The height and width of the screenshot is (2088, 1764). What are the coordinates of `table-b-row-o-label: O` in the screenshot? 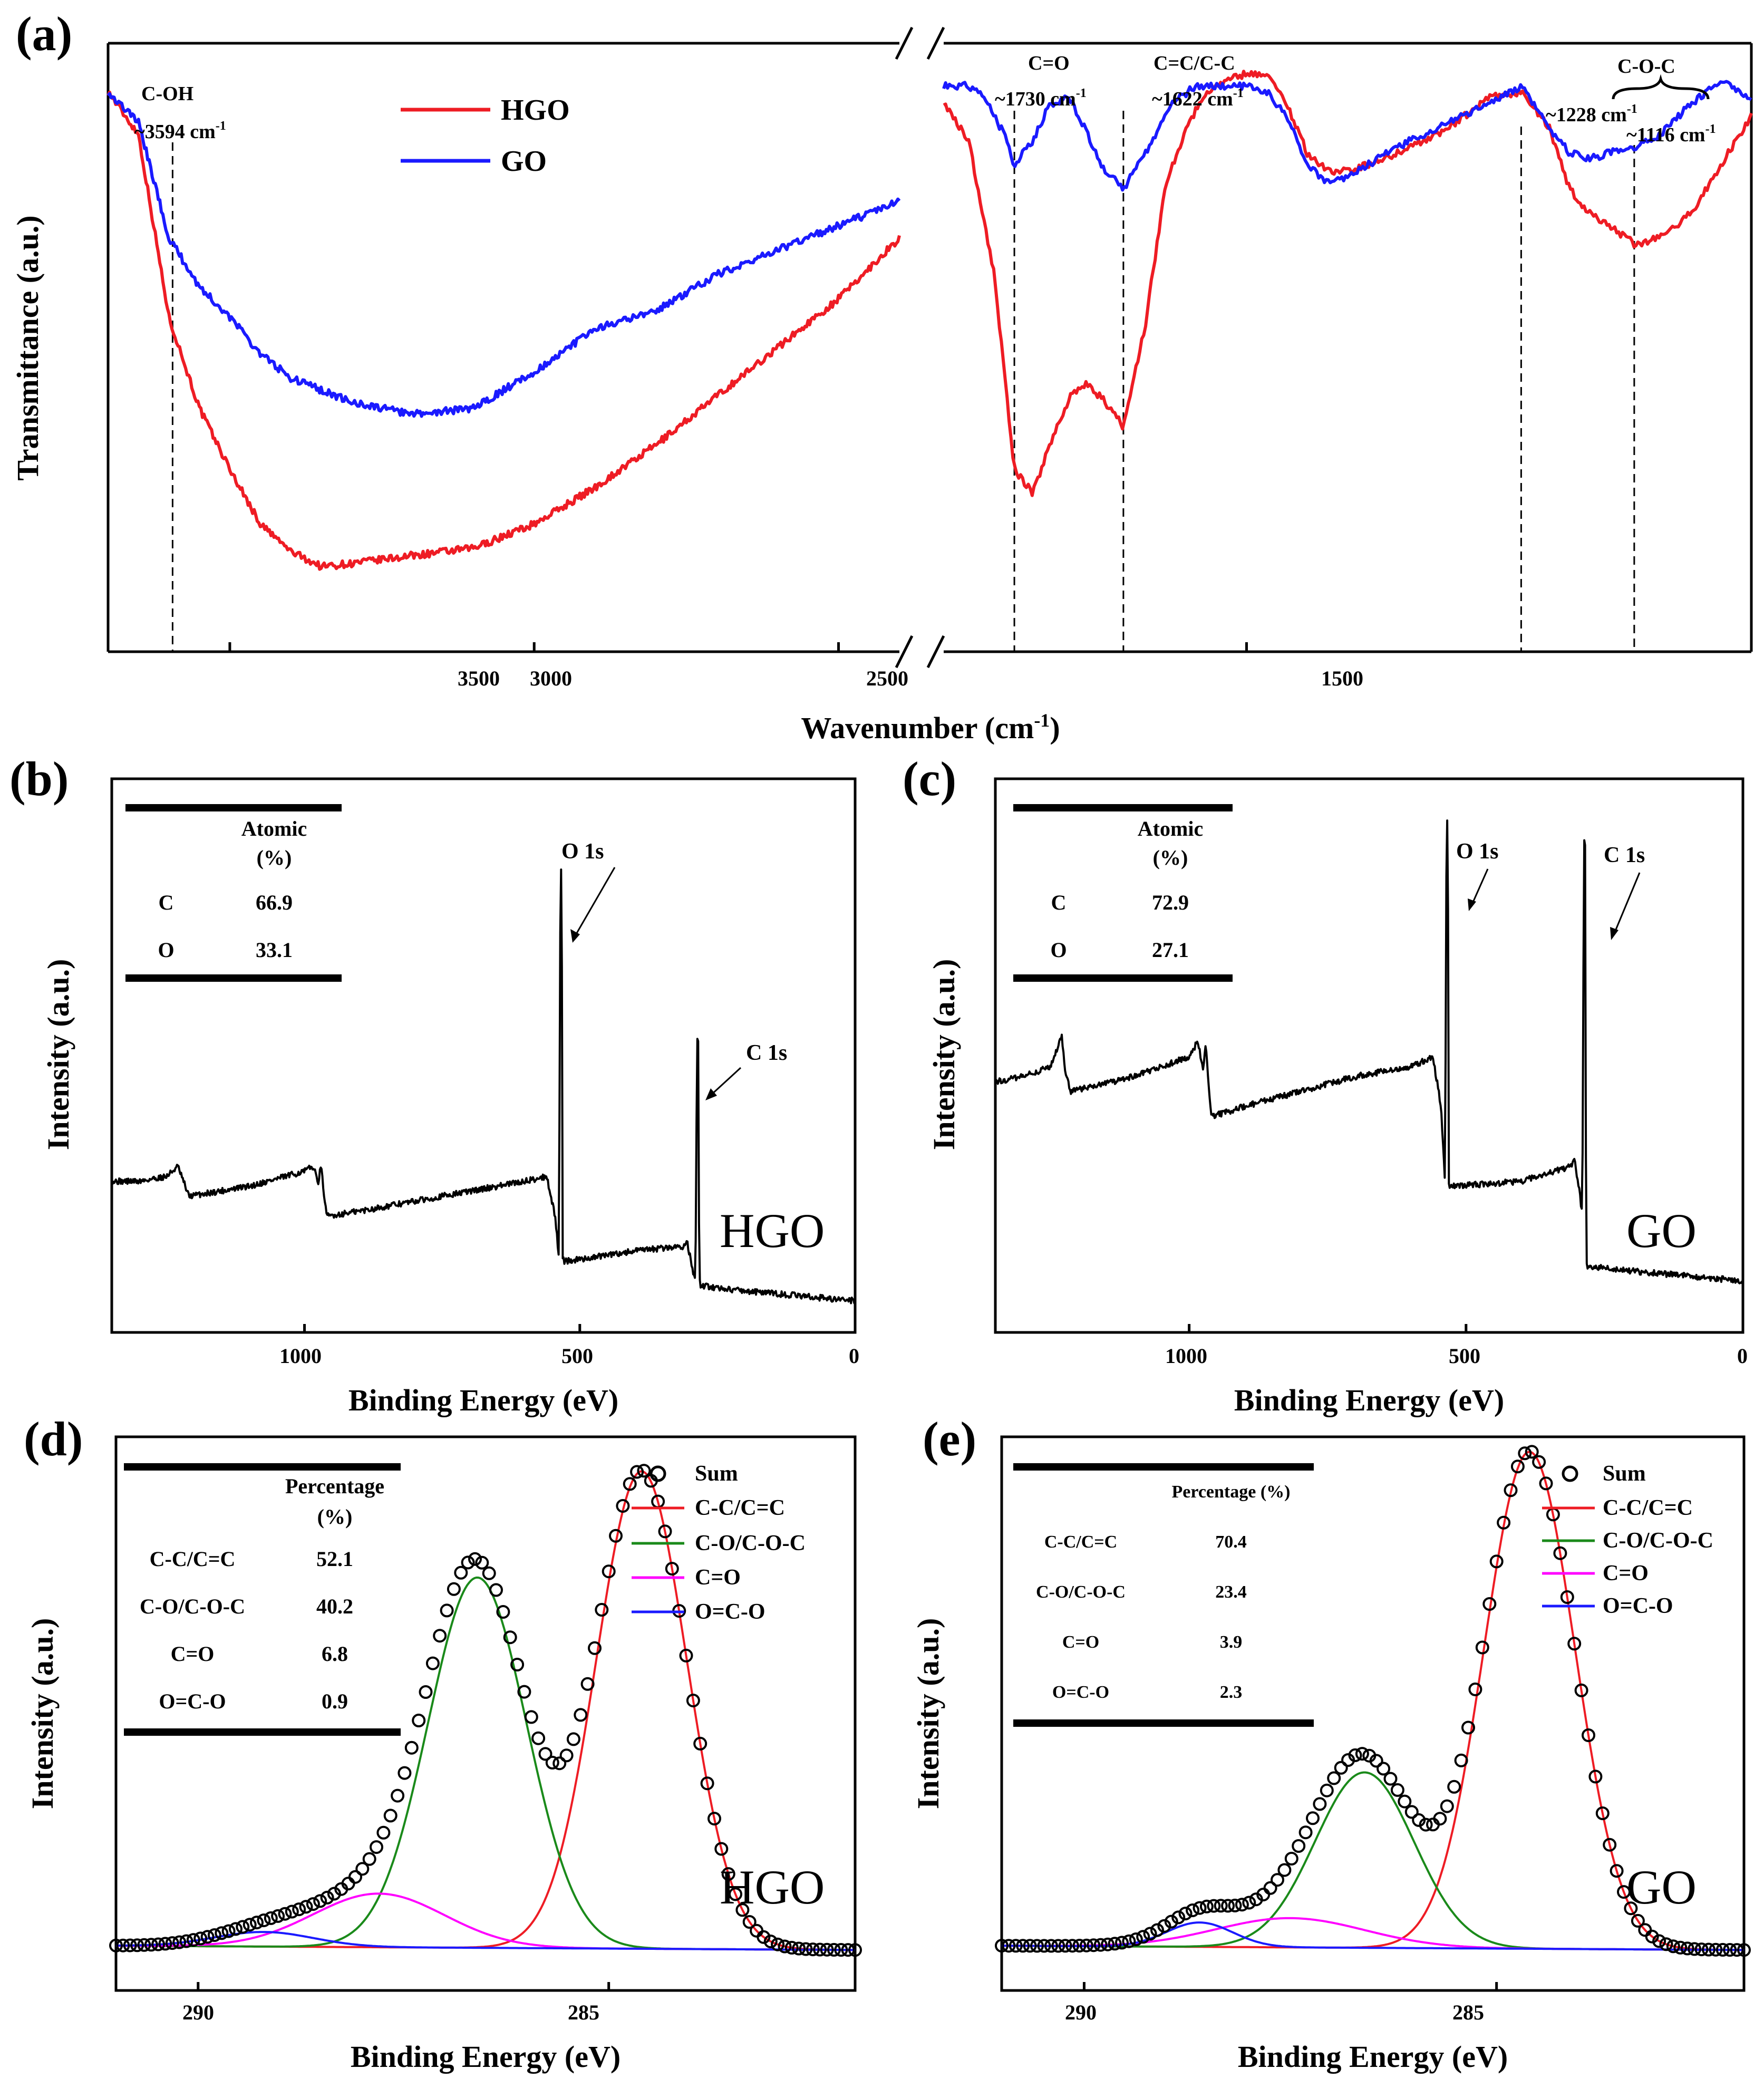 It's located at (166, 950).